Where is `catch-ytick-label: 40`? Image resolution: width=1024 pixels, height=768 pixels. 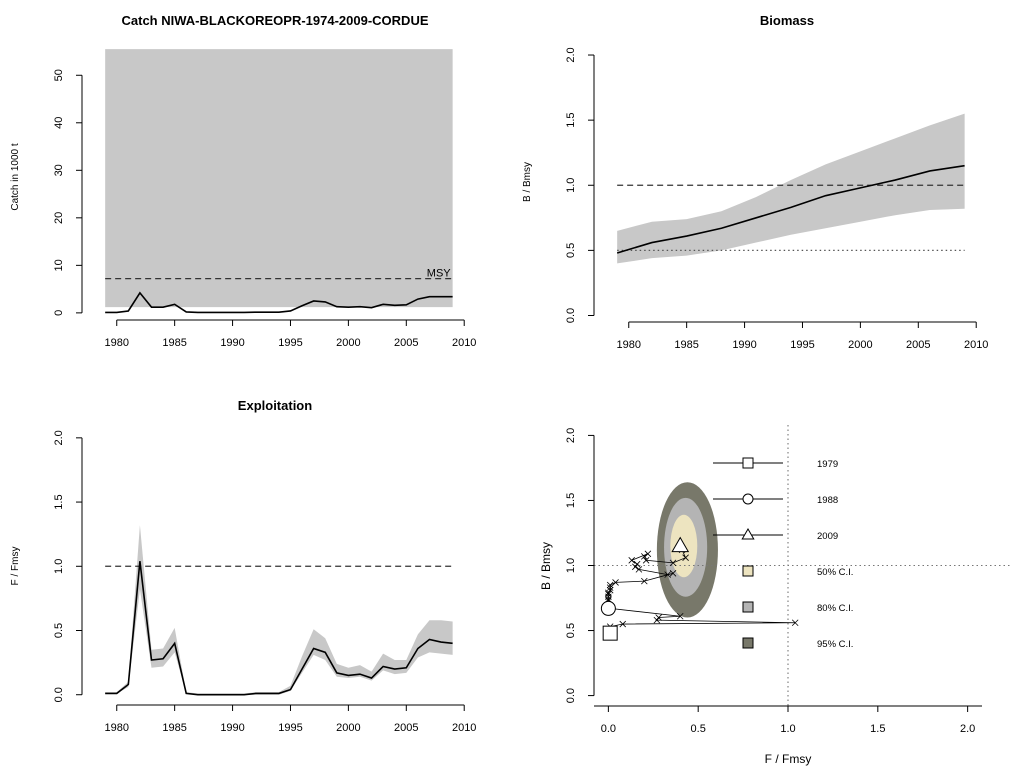 catch-ytick-label: 40 is located at coordinates (59, 123).